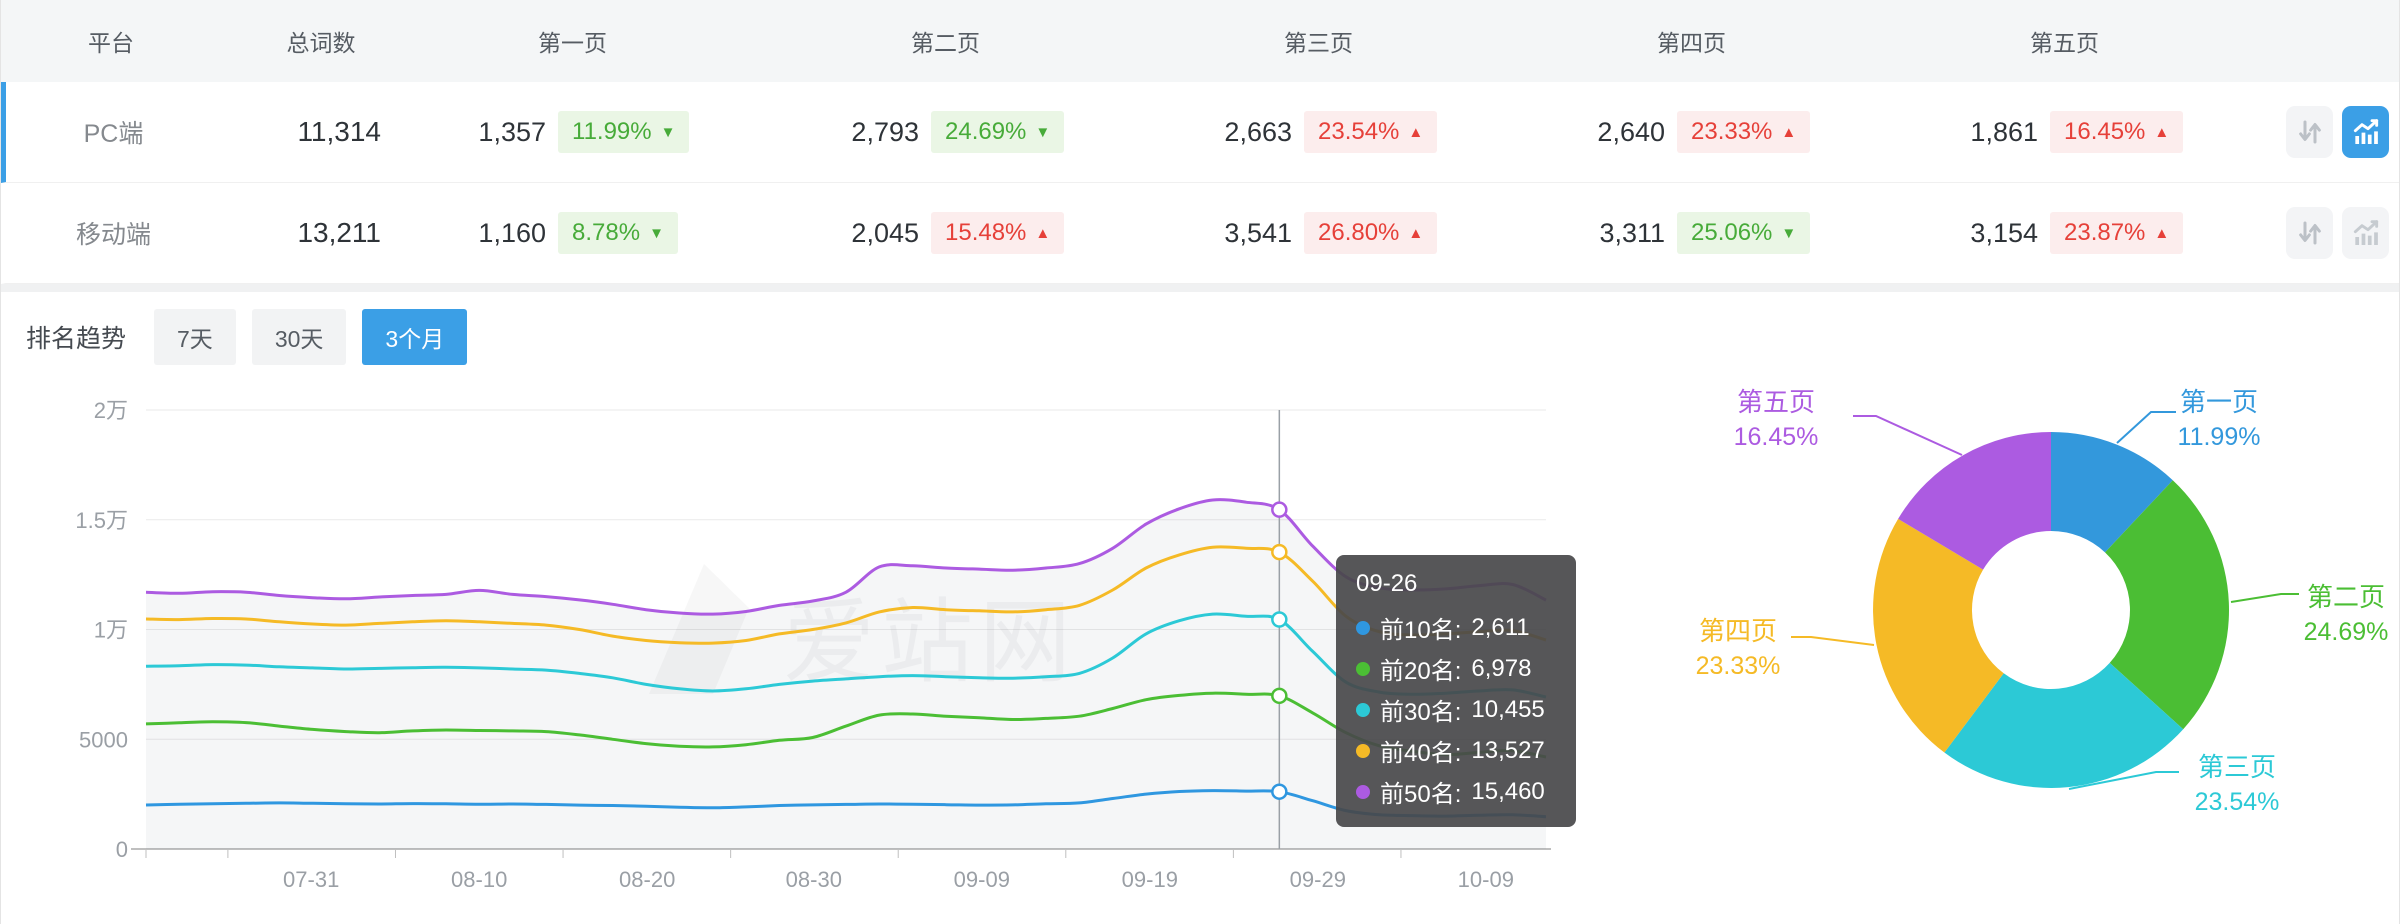  Describe the element at coordinates (998, 132) in the screenshot. I see `page2-pct-badge: 24.69% ▼` at that location.